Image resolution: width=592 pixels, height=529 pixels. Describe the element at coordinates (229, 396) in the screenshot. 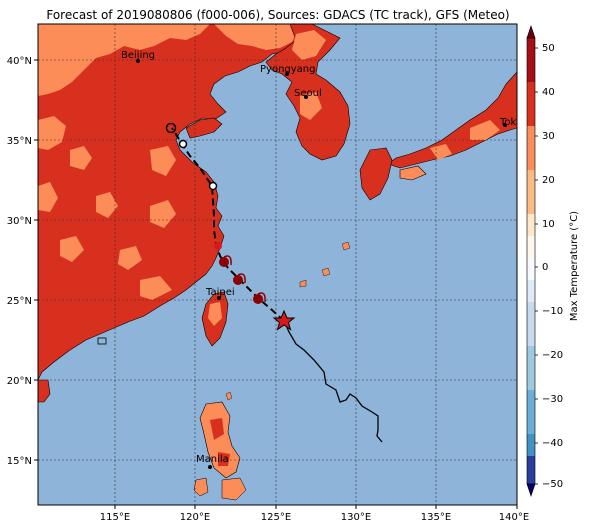

I see `batanes` at that location.